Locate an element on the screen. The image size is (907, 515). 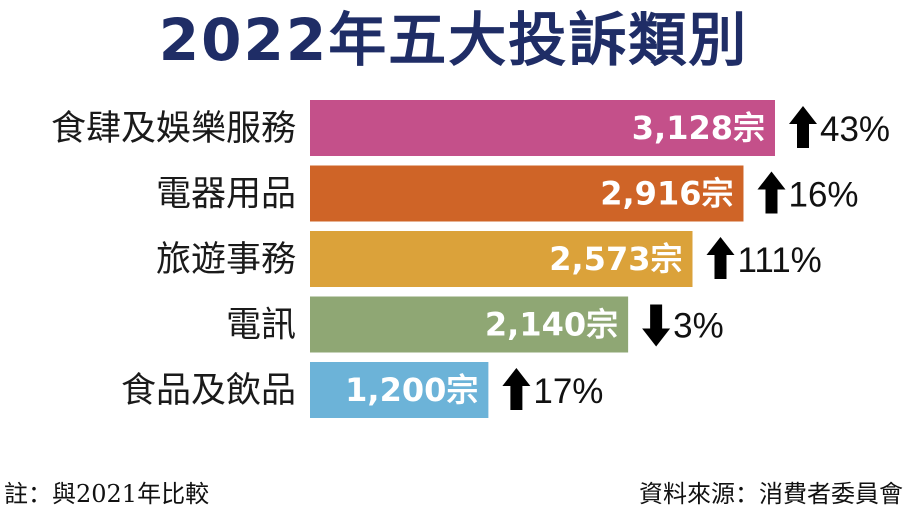
bar-value-label: 2,140宗 is located at coordinates (551, 325).